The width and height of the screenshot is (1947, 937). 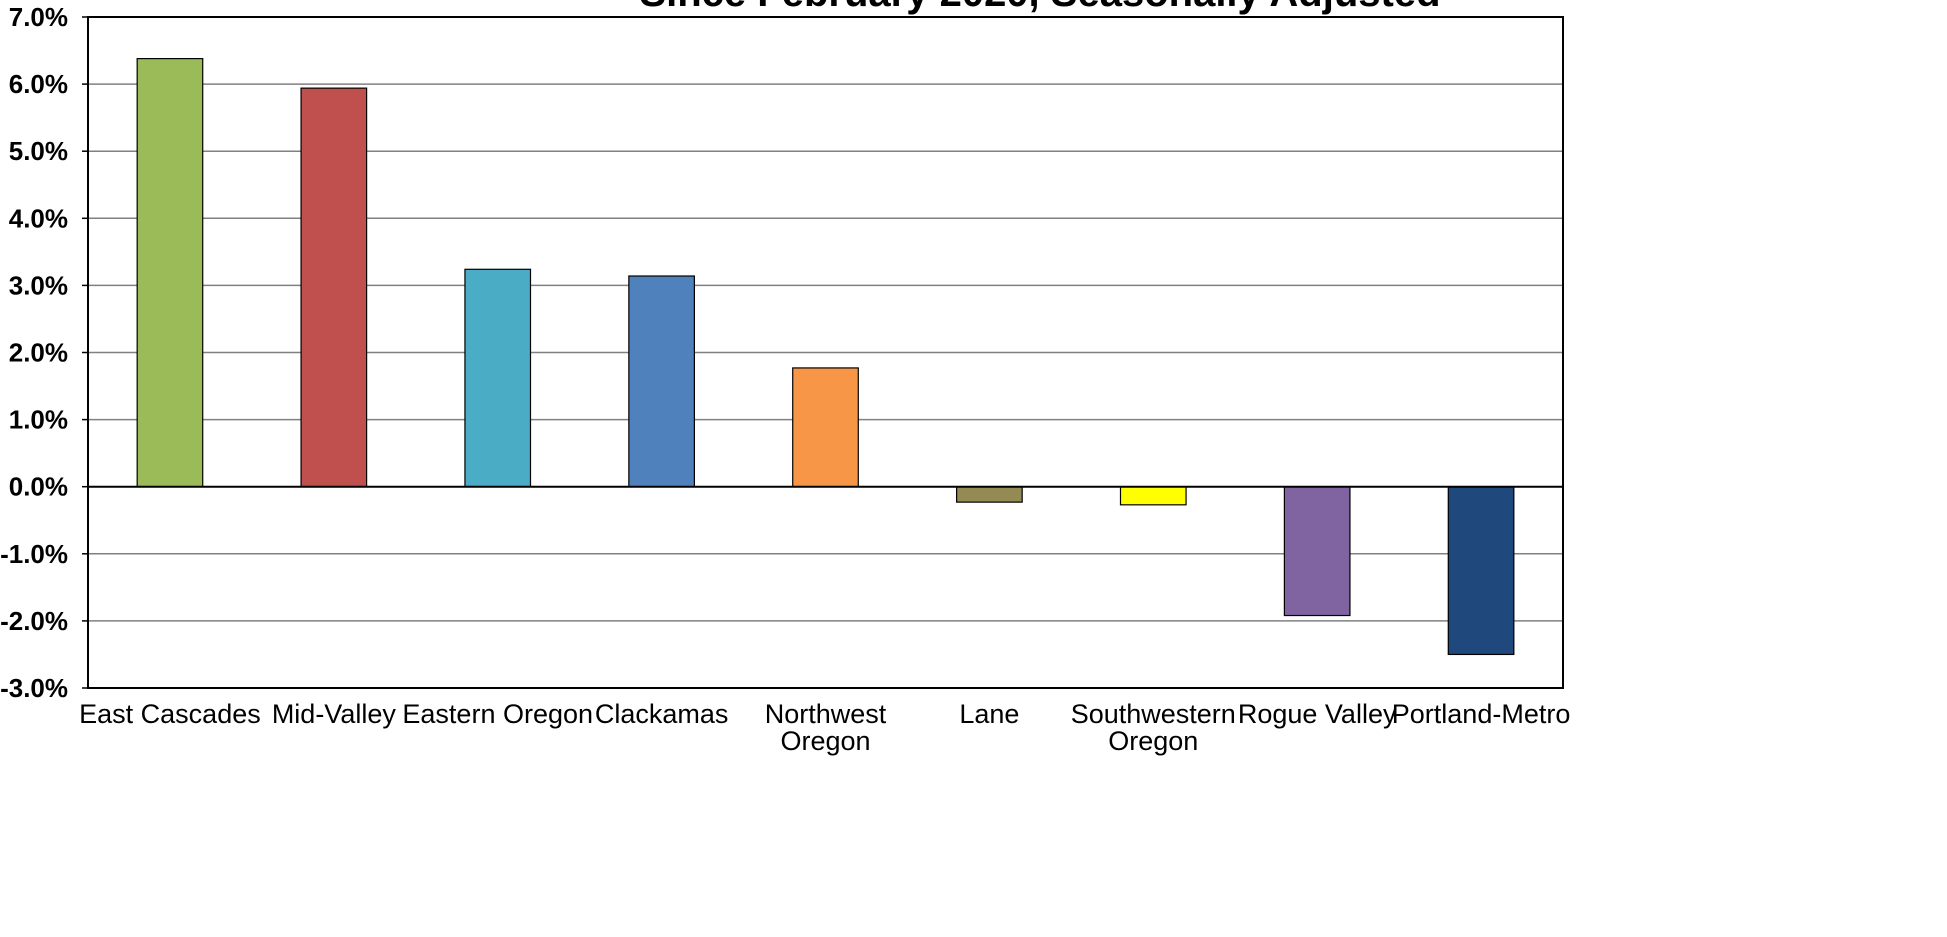 I want to click on y-tick-label: 5.0%, so click(x=38, y=151).